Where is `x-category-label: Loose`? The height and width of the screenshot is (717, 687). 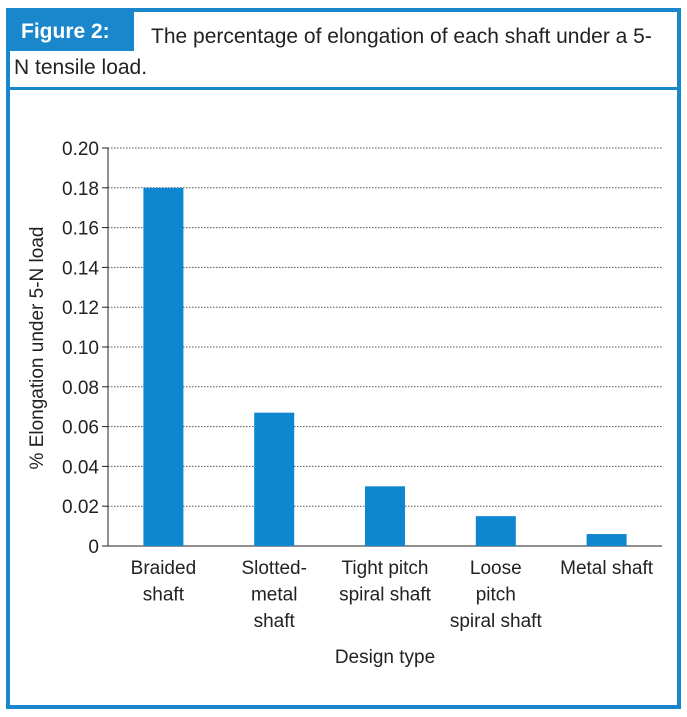
x-category-label: Loose is located at coordinates (496, 568).